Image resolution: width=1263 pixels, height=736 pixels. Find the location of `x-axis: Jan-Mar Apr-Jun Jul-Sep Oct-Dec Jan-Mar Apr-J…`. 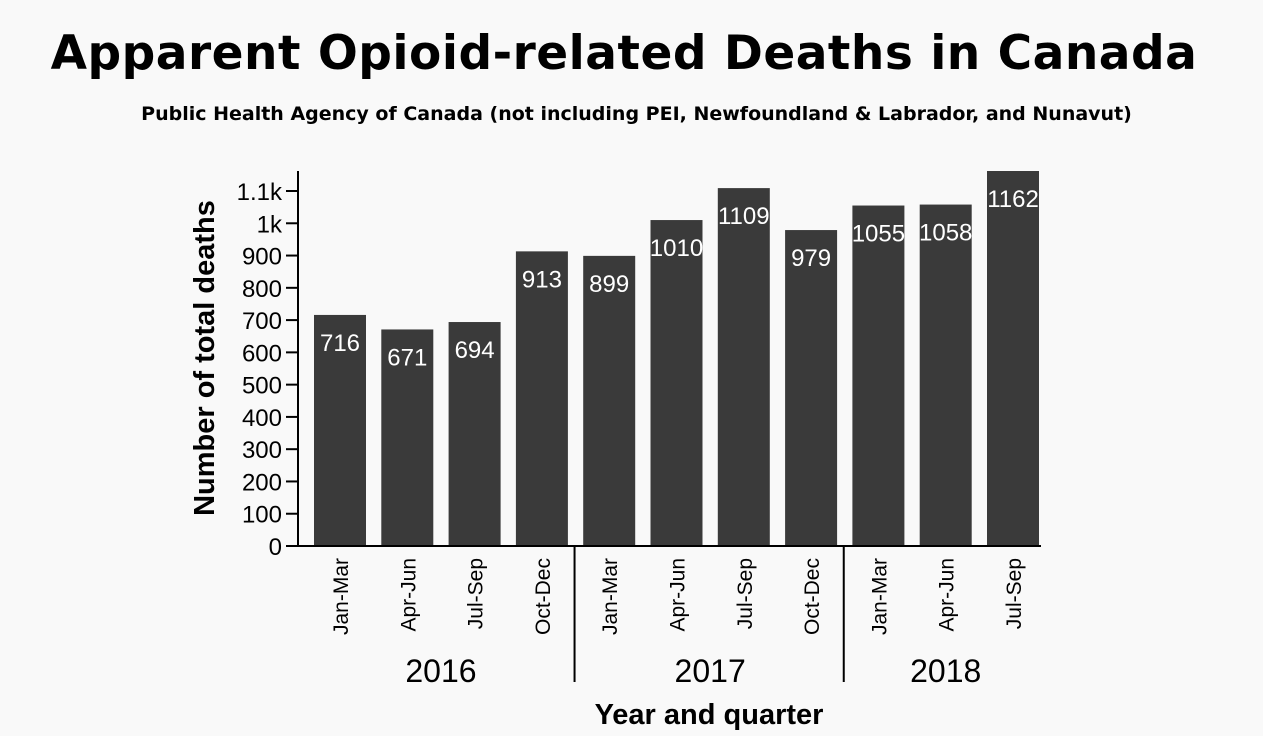

x-axis: Jan-Mar Apr-Jun Jul-Sep Oct-Dec Jan-Mar Apr-J… is located at coordinates (669, 617).